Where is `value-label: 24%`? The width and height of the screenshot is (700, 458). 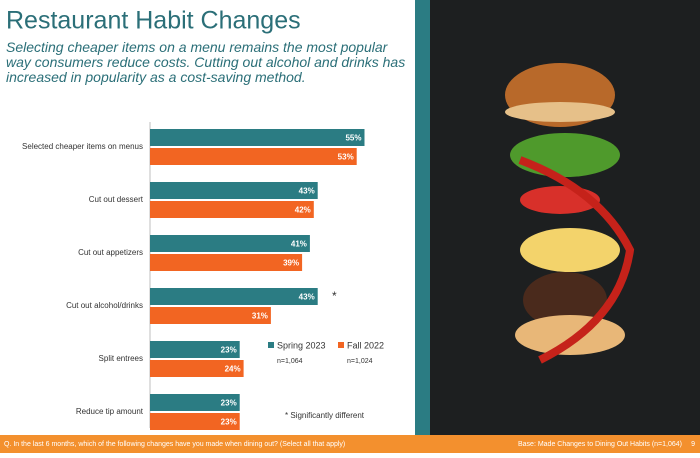 value-label: 24% is located at coordinates (233, 369).